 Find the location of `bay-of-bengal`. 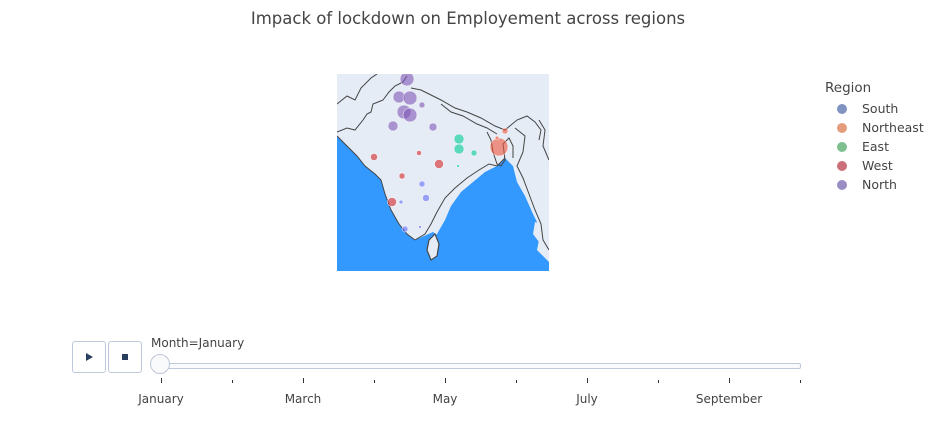

bay-of-bengal is located at coordinates (489, 214).